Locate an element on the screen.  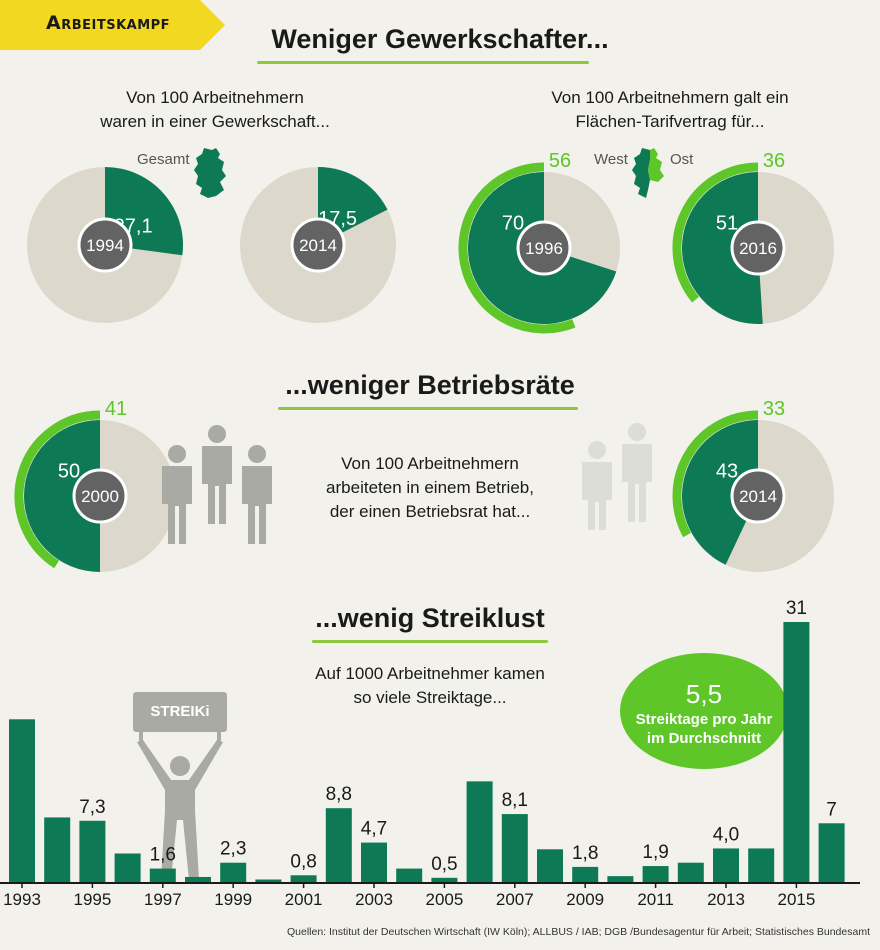
works-council-2014-east-arc is located at coordinates (715, 474).